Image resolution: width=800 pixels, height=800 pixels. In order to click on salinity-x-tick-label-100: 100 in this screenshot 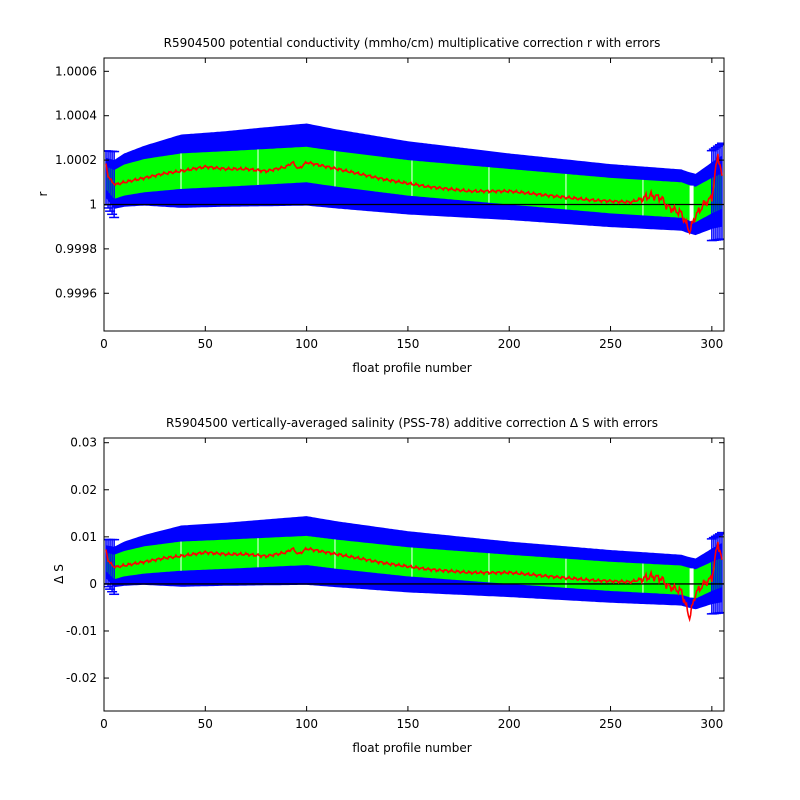, I will do `click(306, 724)`.